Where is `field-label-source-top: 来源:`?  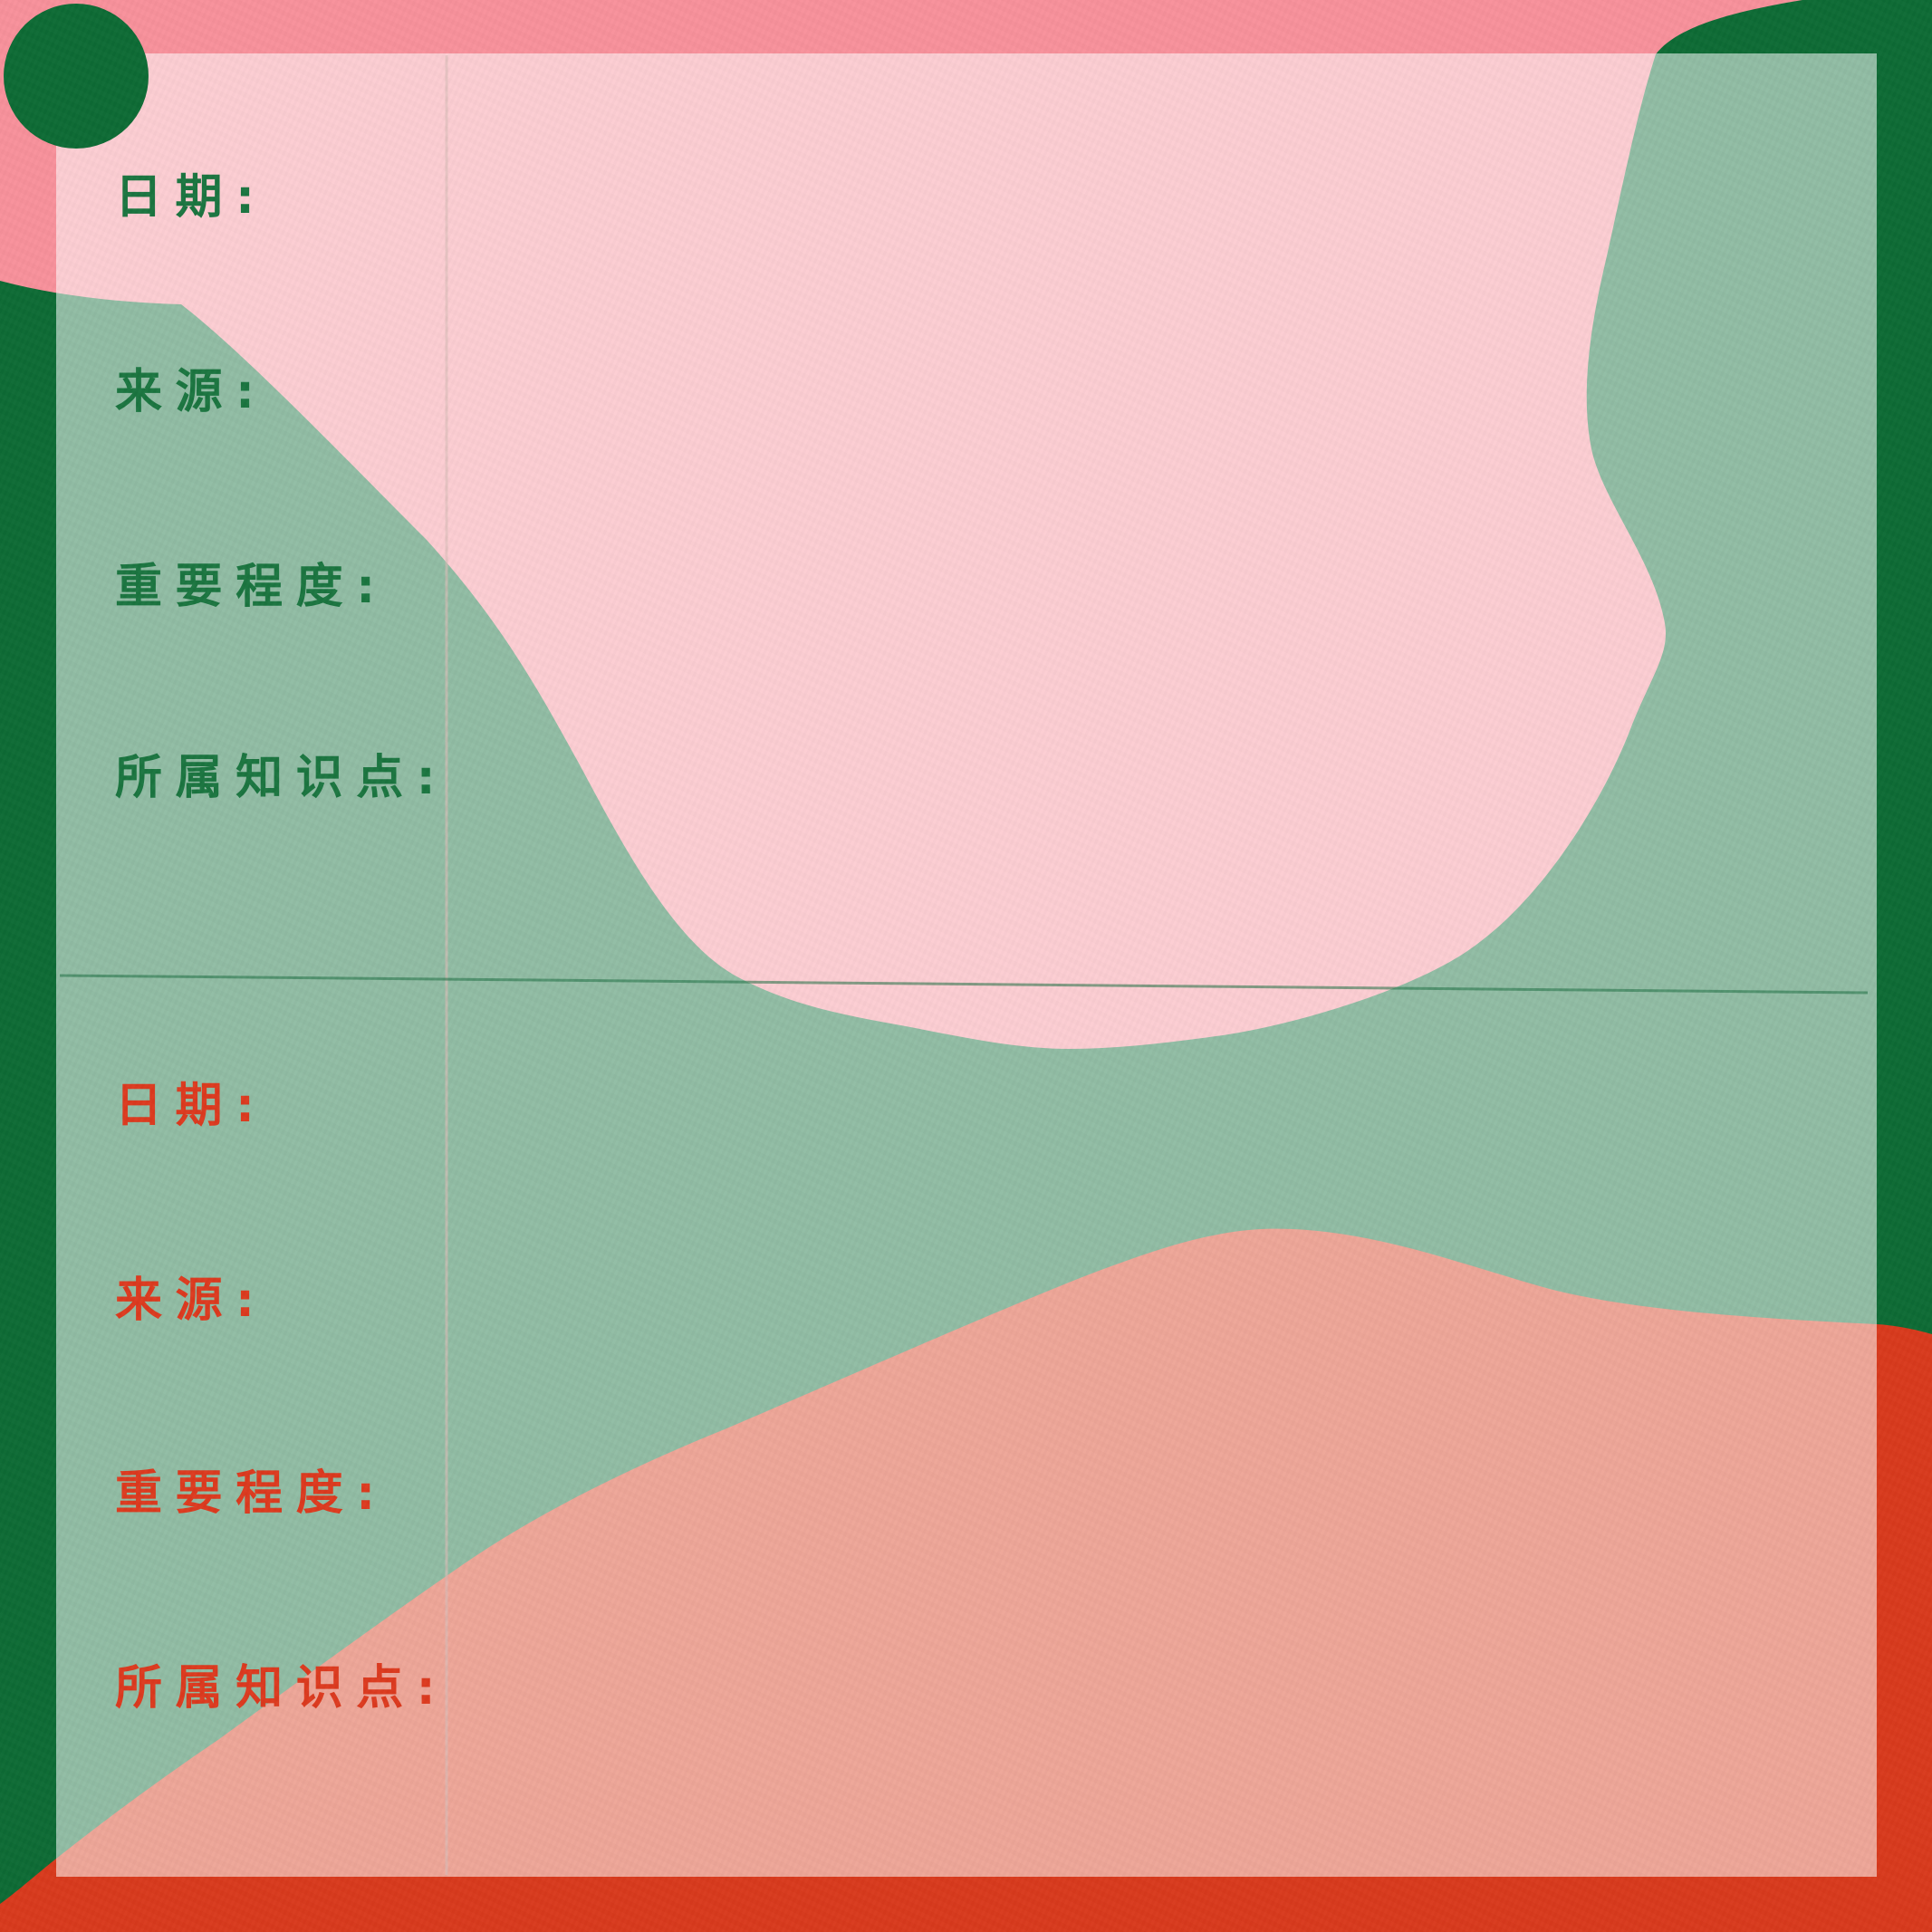 field-label-source-top: 来源: is located at coordinates (191, 392).